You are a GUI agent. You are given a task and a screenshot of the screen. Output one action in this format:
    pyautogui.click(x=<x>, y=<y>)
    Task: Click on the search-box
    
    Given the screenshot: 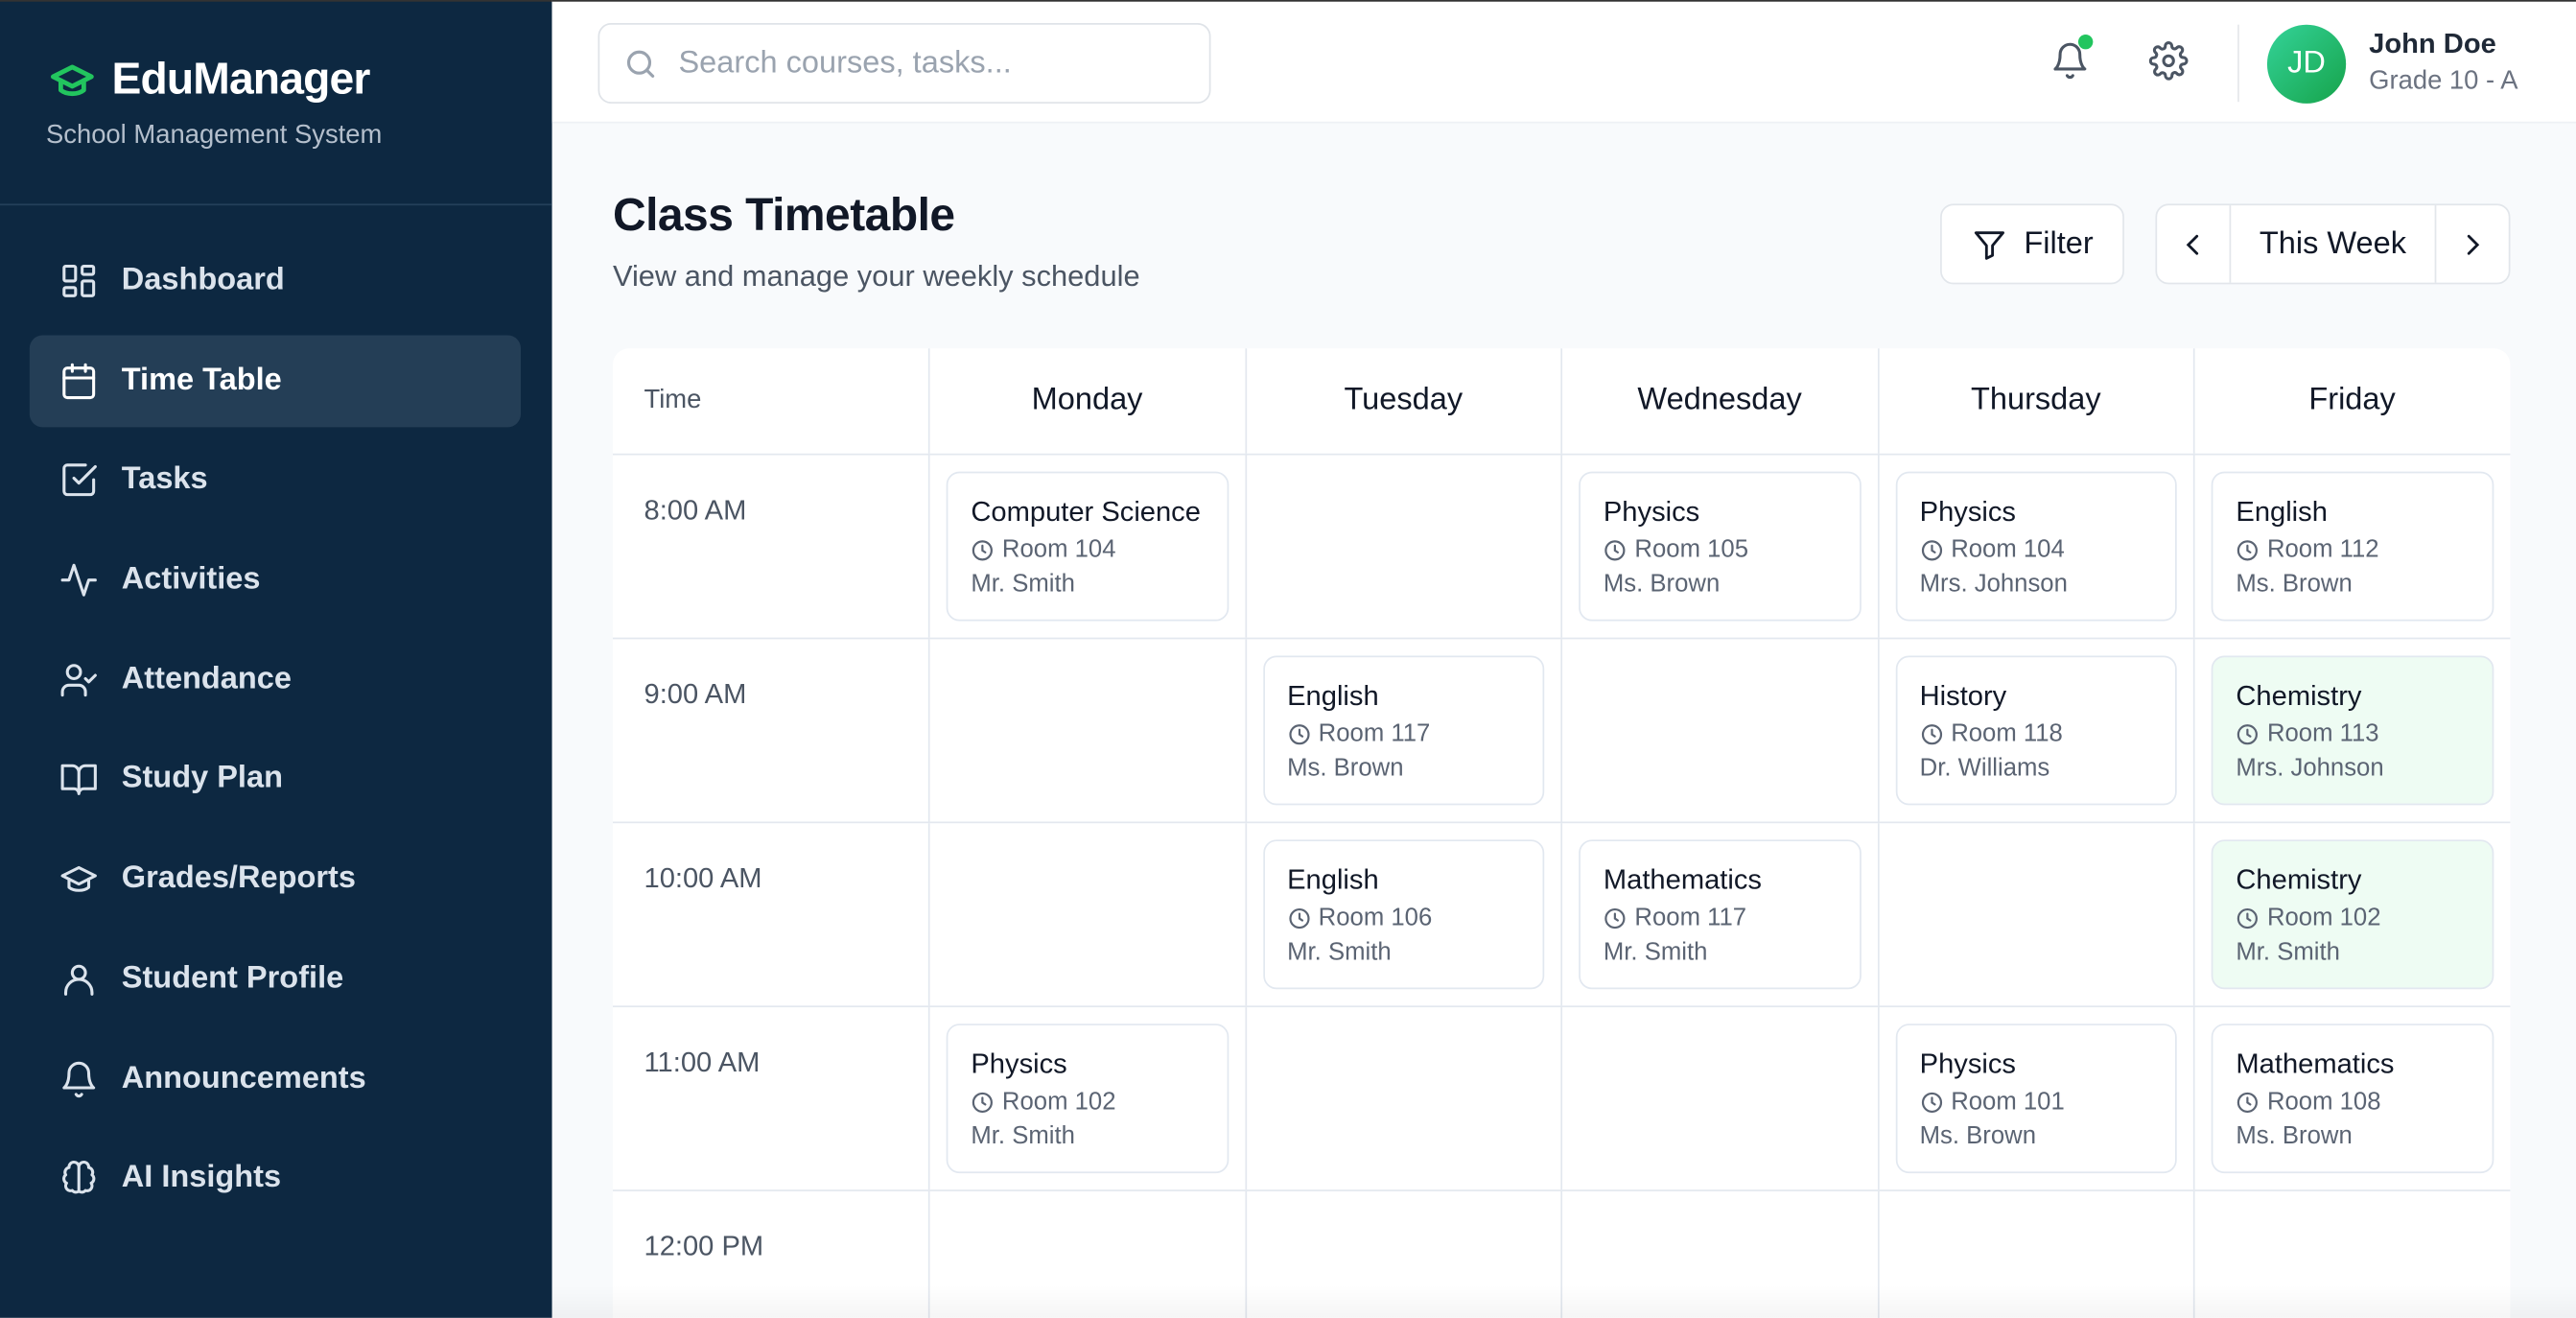 What is the action you would take?
    pyautogui.click(x=904, y=63)
    